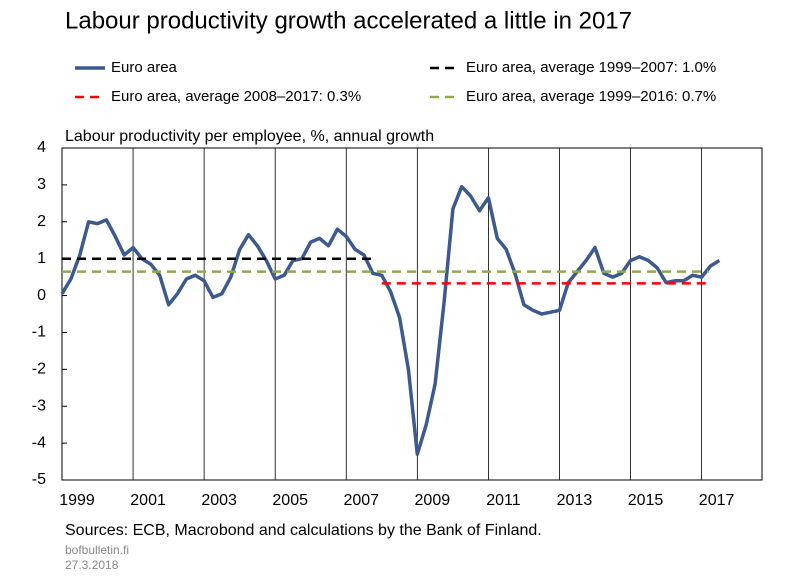 The height and width of the screenshot is (586, 800). What do you see at coordinates (148, 500) in the screenshot?
I see `x-tick-label: 2001` at bounding box center [148, 500].